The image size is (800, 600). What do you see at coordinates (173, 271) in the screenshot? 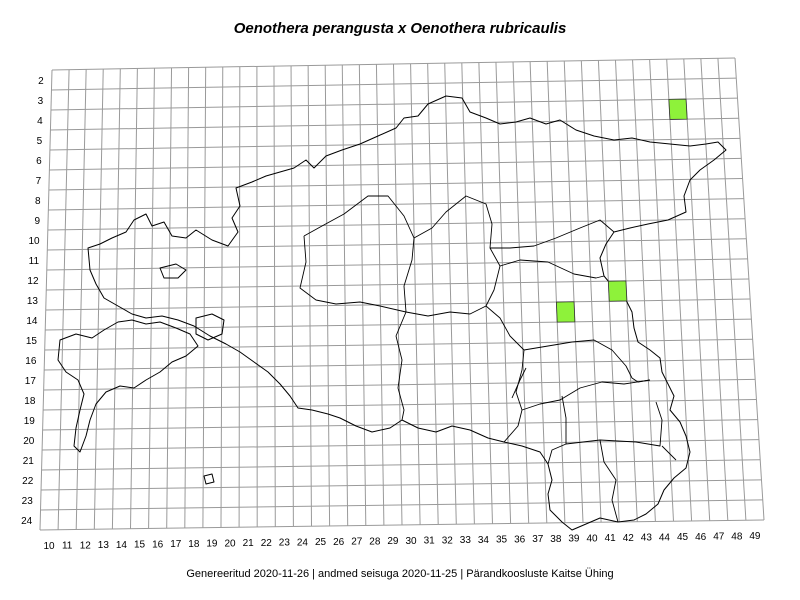
I see `vormsi-outline` at bounding box center [173, 271].